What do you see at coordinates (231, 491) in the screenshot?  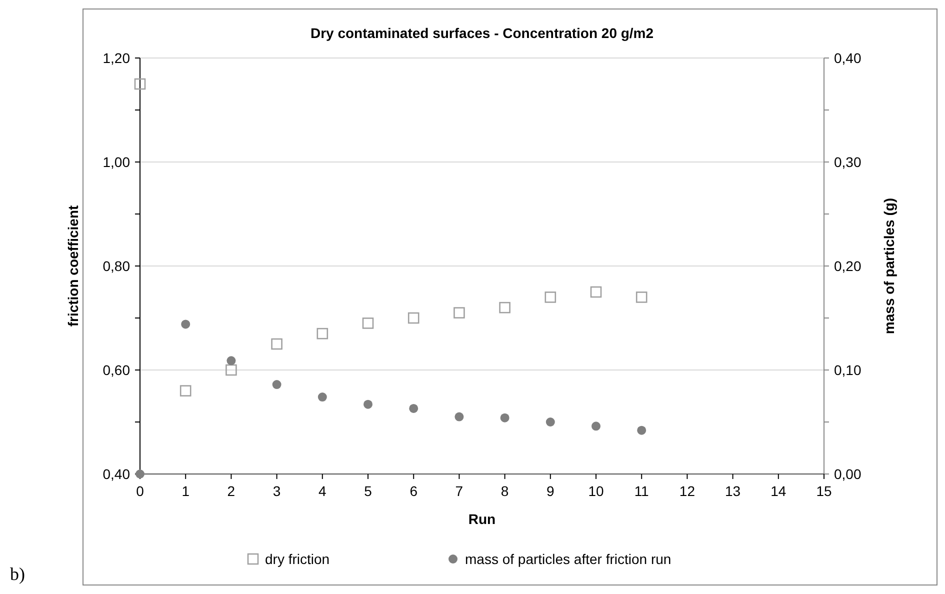 I see `x-tick-label: 2` at bounding box center [231, 491].